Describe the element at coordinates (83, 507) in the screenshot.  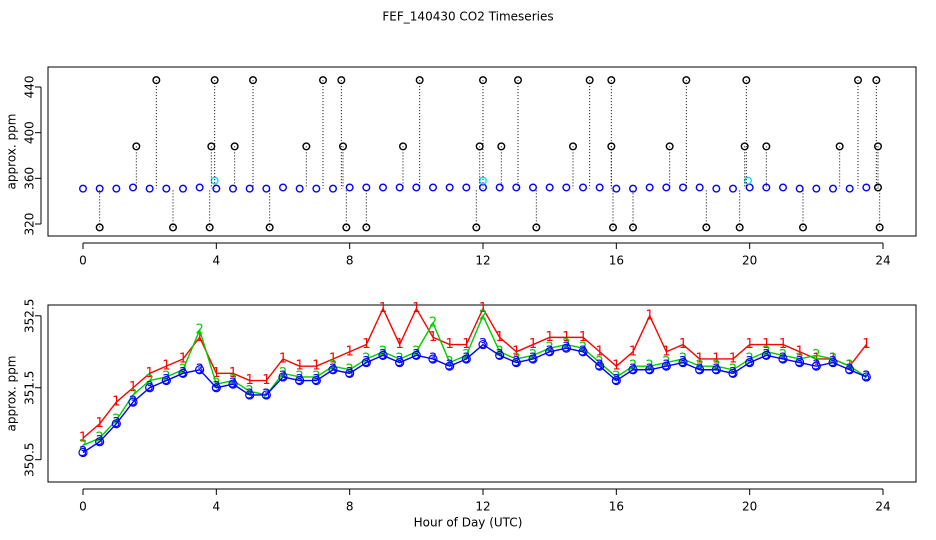
I see `x-tick-label: 0` at that location.